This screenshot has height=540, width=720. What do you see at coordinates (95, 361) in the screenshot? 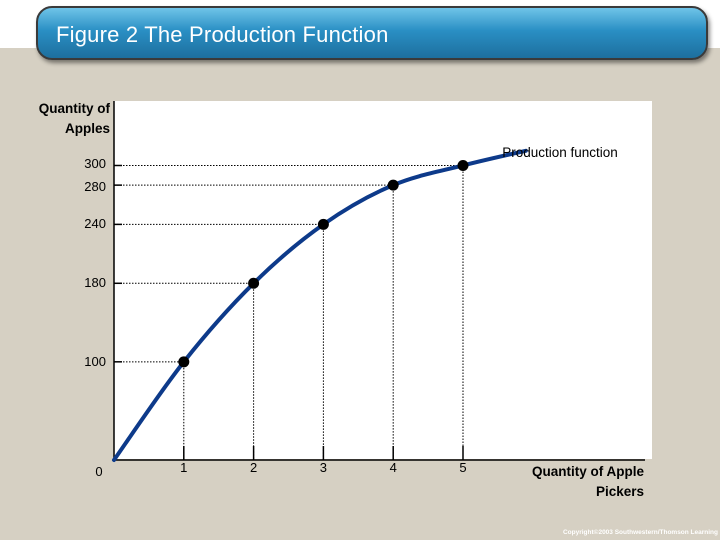
I see `y-tick-label: 100` at bounding box center [95, 361].